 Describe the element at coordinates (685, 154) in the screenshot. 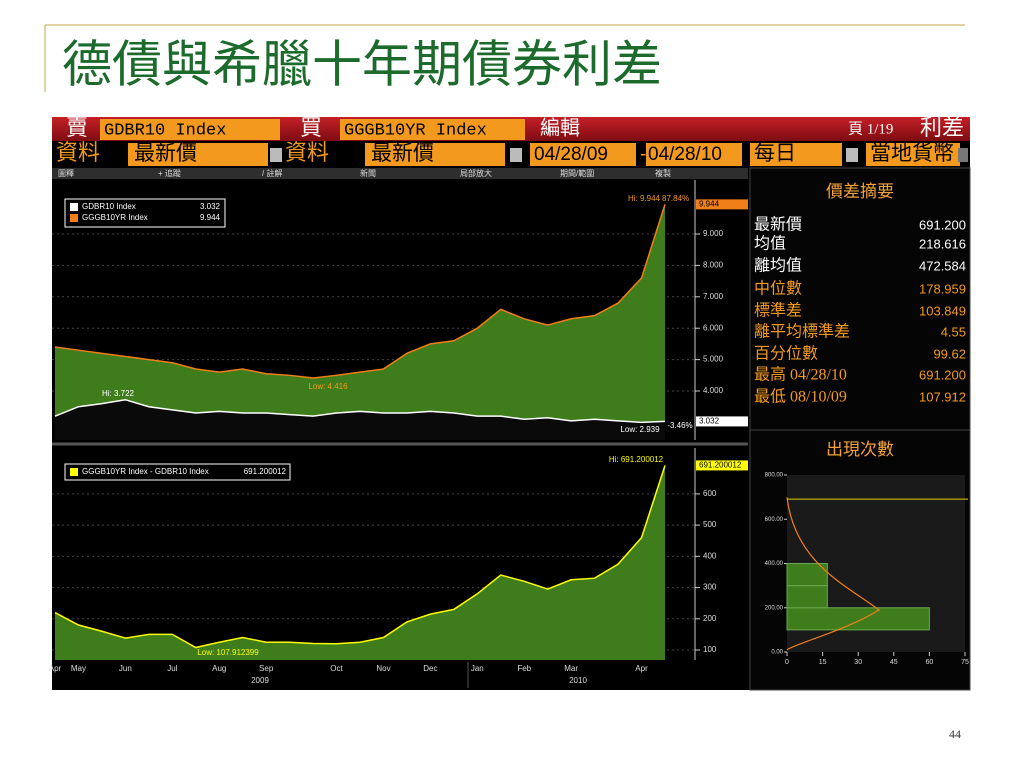

I see `field-text: 04/28/10` at that location.